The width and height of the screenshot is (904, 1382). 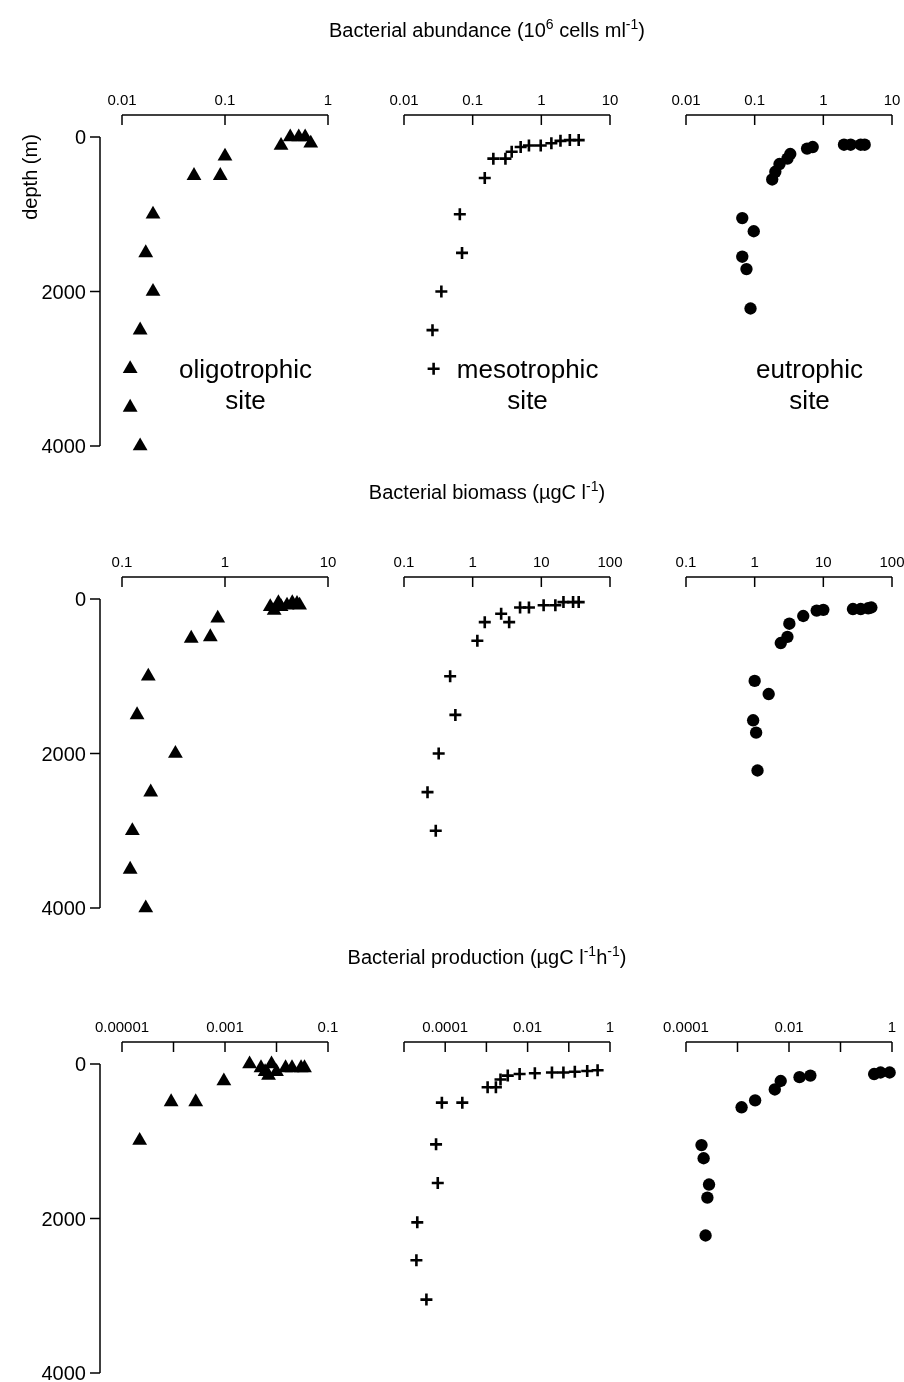 What do you see at coordinates (487, 28) in the screenshot?
I see `chart-title: Bacterial abundance (10$^{6}$ cells ml$^{-1}$)` at bounding box center [487, 28].